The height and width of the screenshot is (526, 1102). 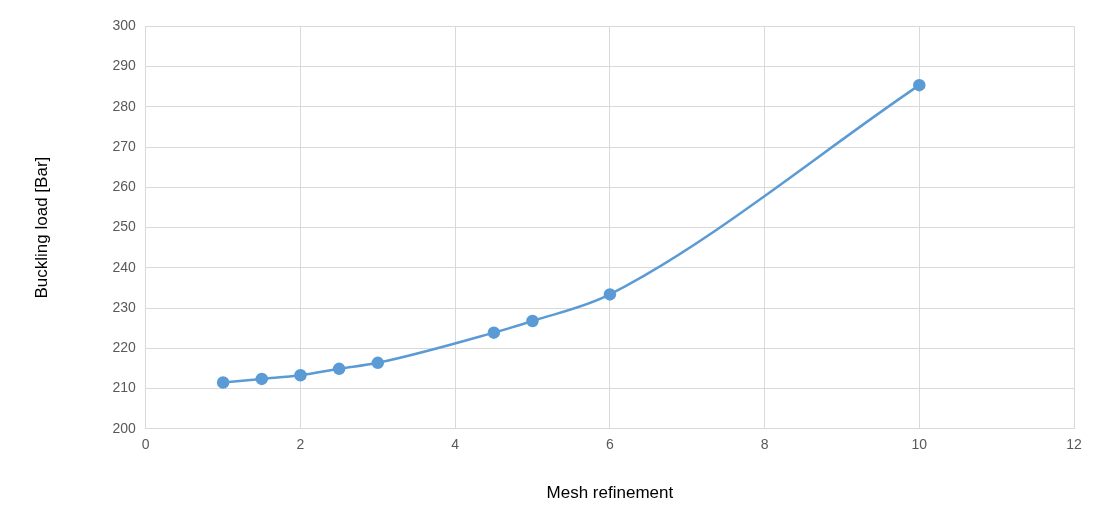 What do you see at coordinates (124, 65) in the screenshot?
I see `y-tick-label: 290` at bounding box center [124, 65].